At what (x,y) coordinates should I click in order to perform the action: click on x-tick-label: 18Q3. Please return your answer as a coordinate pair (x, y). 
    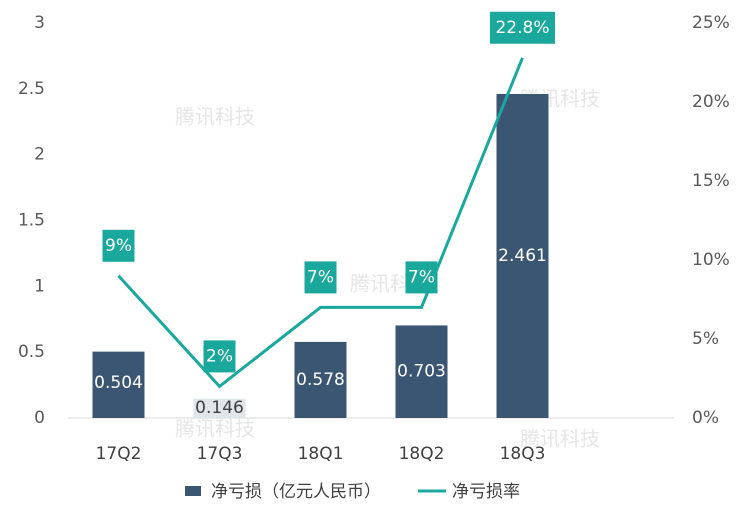
    Looking at the image, I should click on (523, 454).